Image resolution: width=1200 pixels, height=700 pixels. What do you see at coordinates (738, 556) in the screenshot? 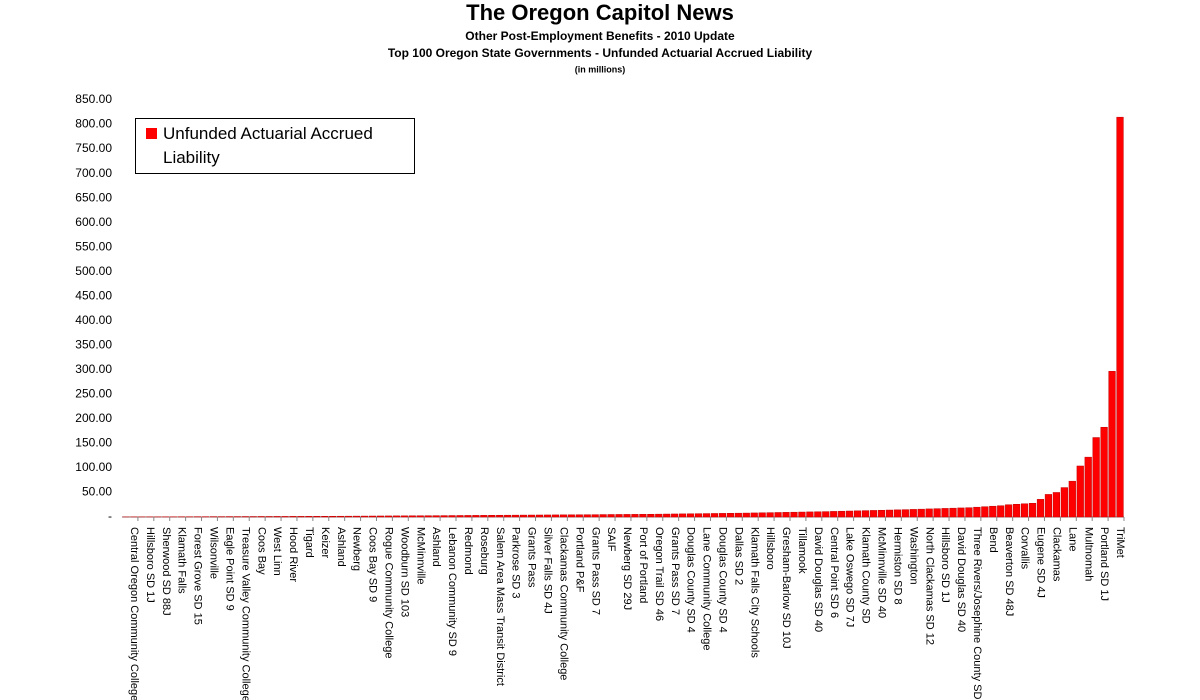
I see `x-tick-label: Dallas SD 2` at bounding box center [738, 556].